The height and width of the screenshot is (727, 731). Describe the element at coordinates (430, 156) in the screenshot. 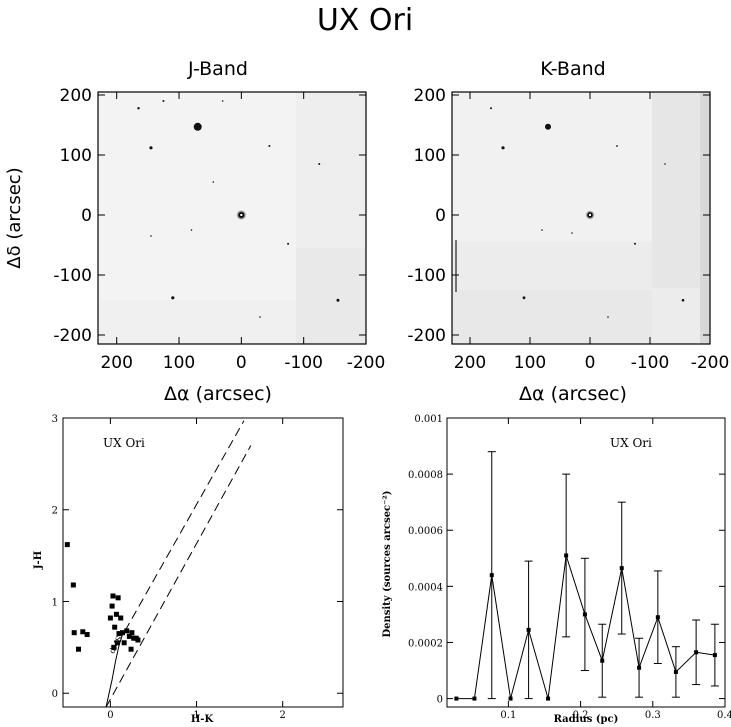

I see `k-band-y-tick-label: 100` at that location.